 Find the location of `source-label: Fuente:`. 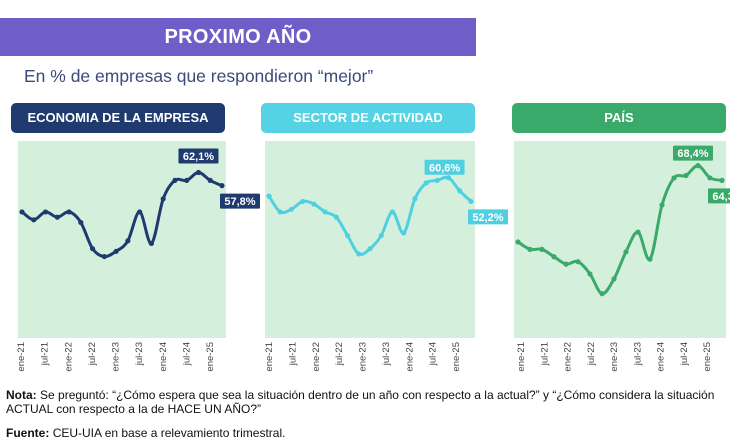

source-label: Fuente: is located at coordinates (28, 433).